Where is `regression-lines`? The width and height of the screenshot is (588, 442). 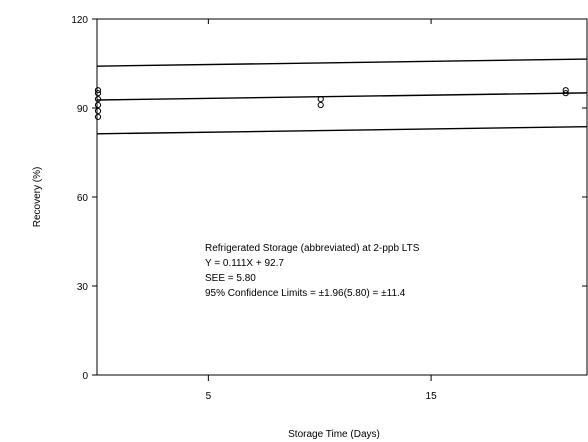
regression-lines is located at coordinates (342, 96).